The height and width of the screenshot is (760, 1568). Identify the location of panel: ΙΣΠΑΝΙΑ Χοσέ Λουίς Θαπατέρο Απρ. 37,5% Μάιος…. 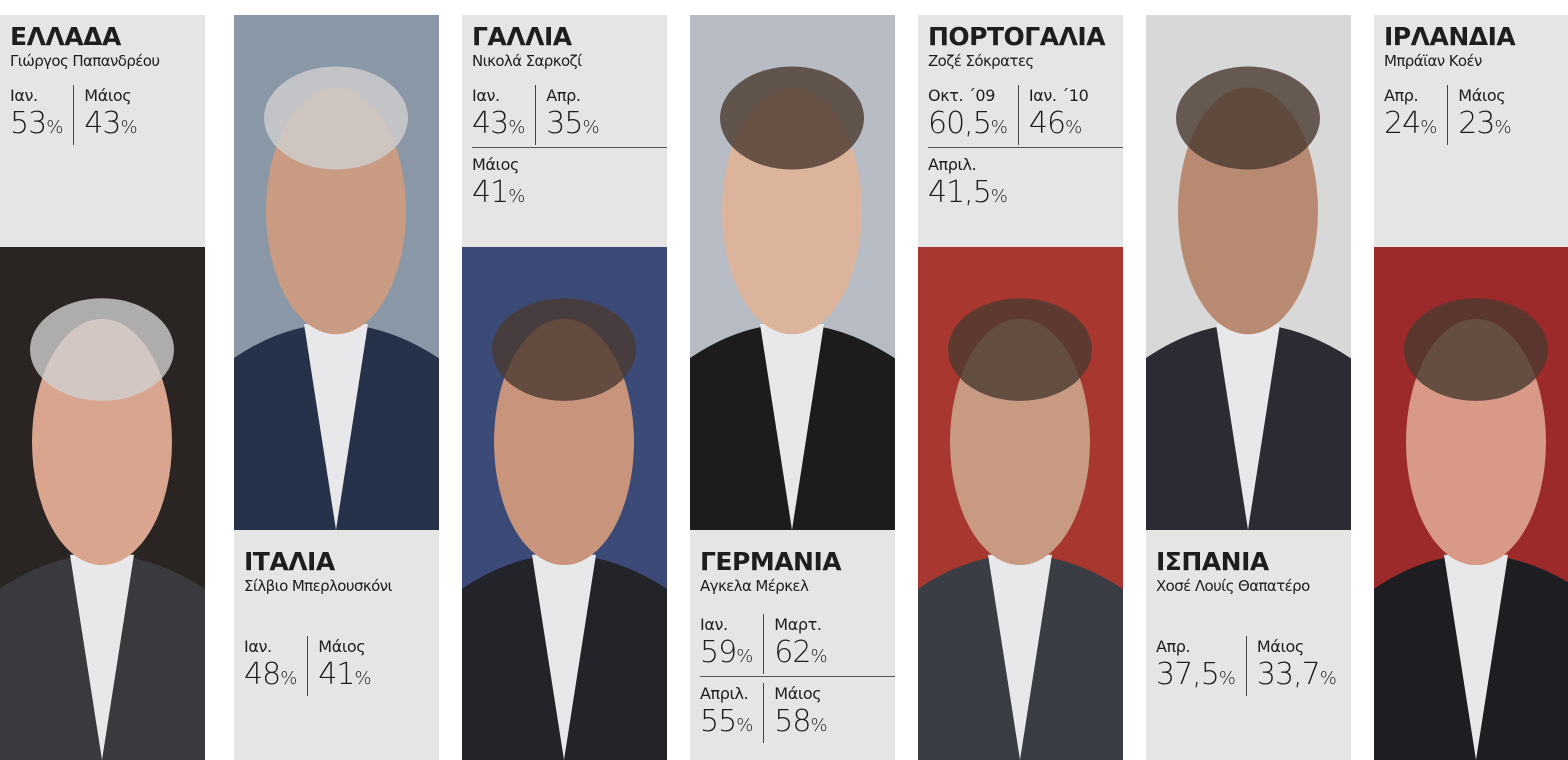
(1248, 380).